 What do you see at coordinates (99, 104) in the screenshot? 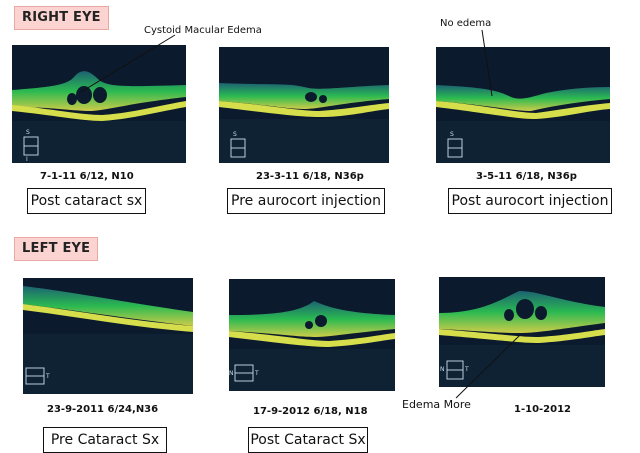
I see `oct-scan-right-1: S I` at bounding box center [99, 104].